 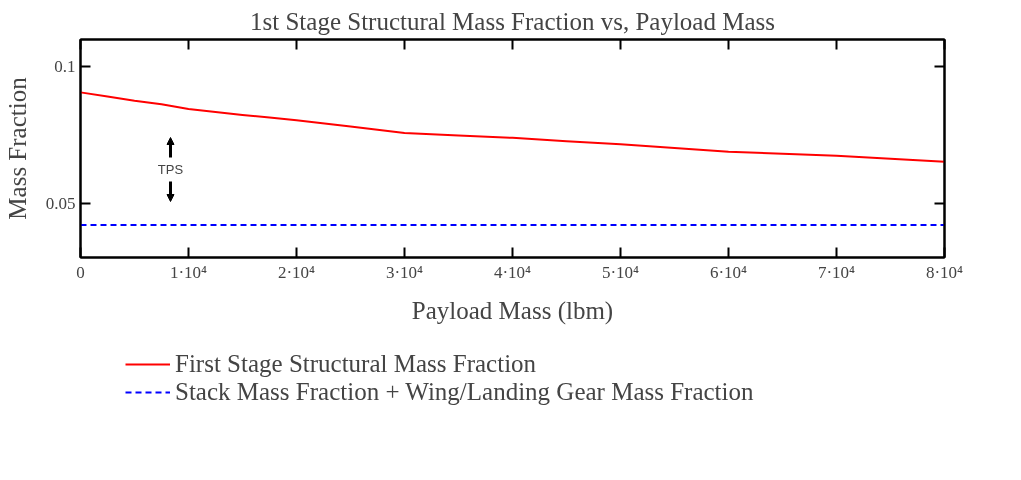 What do you see at coordinates (512, 21) in the screenshot?
I see `chart-title: 1st Stage Structural Mass Fraction vs, Payload Mass` at bounding box center [512, 21].